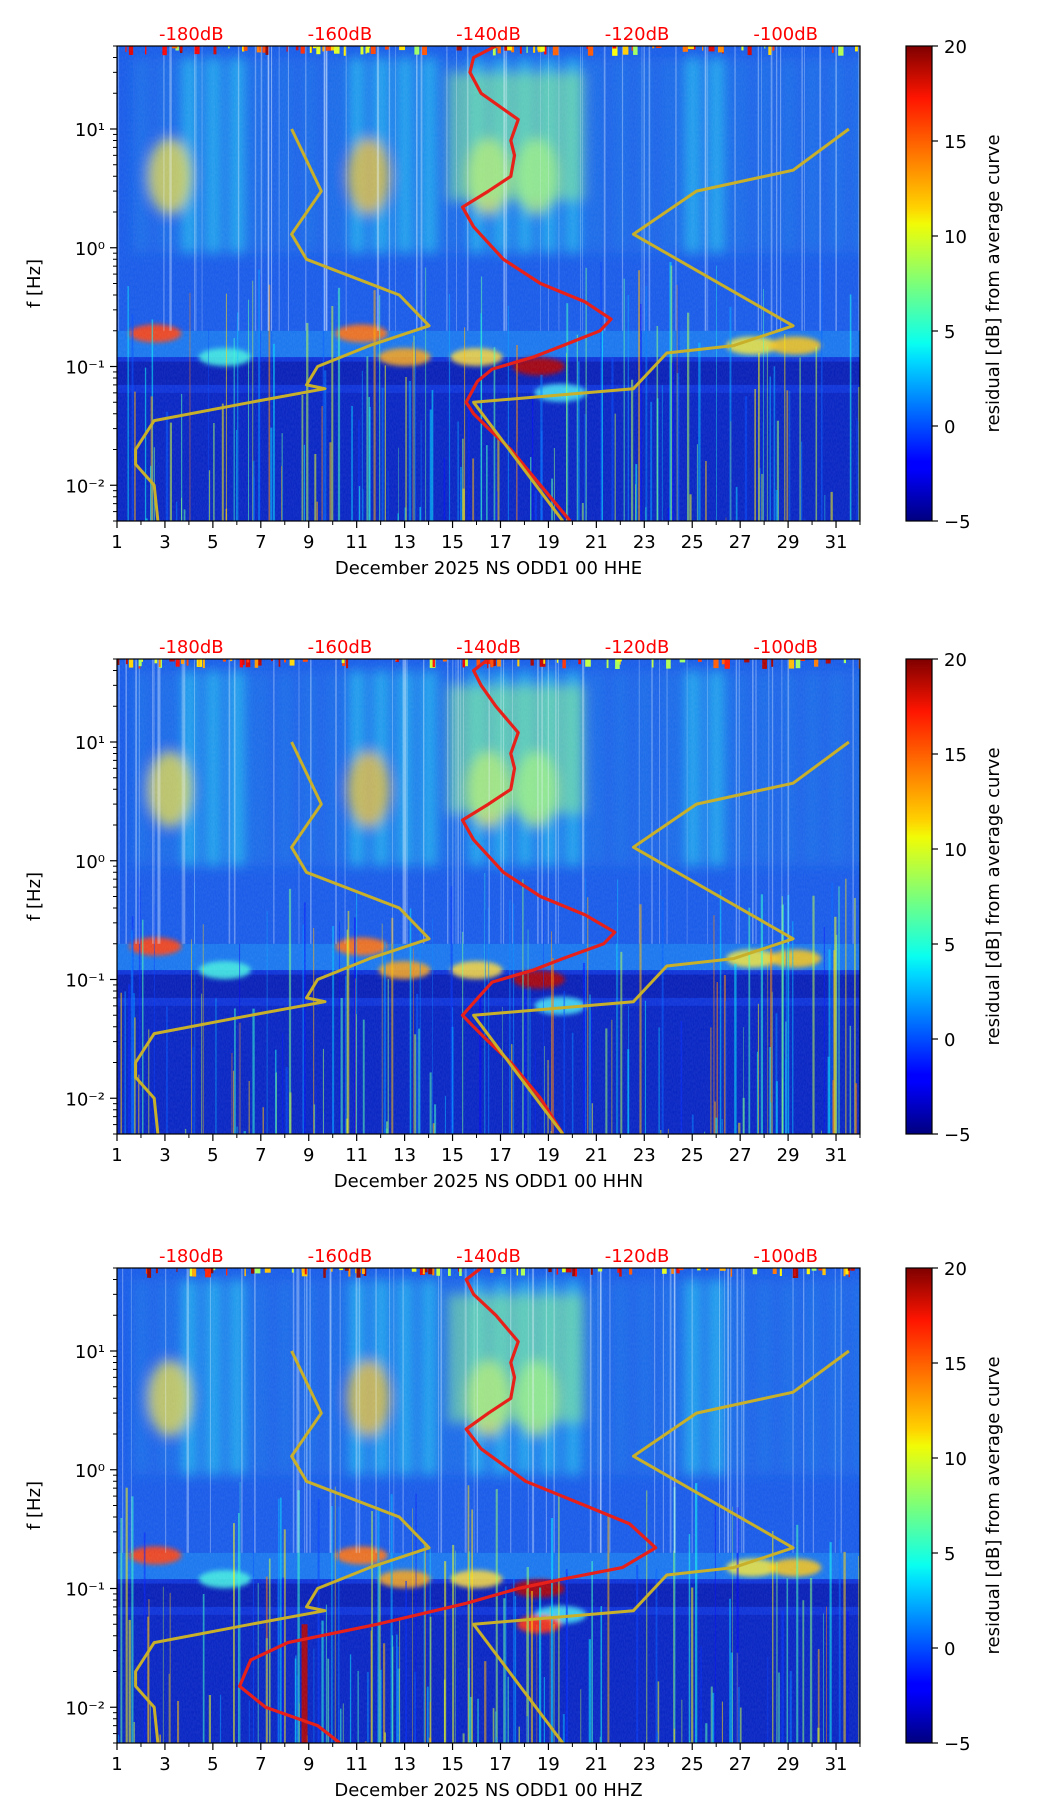  What do you see at coordinates (740, 1155) in the screenshot?
I see `x-tick-label: 27` at bounding box center [740, 1155].